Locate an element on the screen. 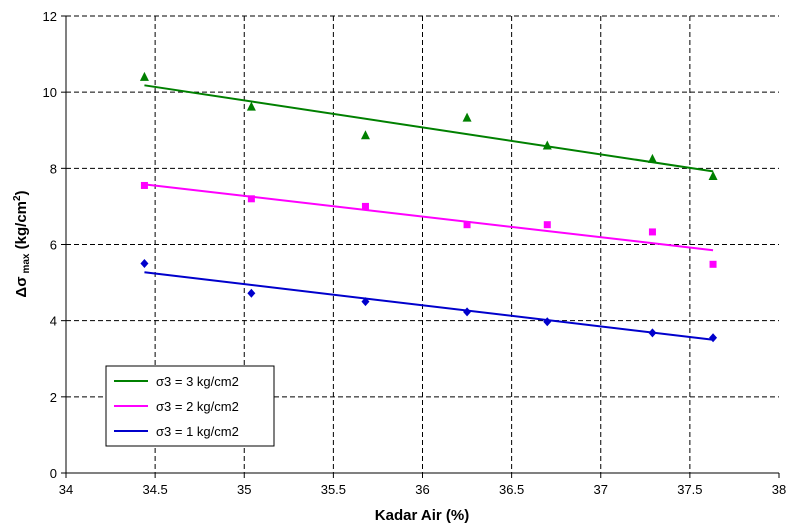  legend-label-1: σ3 = 3 kg/cm2 is located at coordinates (197, 381).